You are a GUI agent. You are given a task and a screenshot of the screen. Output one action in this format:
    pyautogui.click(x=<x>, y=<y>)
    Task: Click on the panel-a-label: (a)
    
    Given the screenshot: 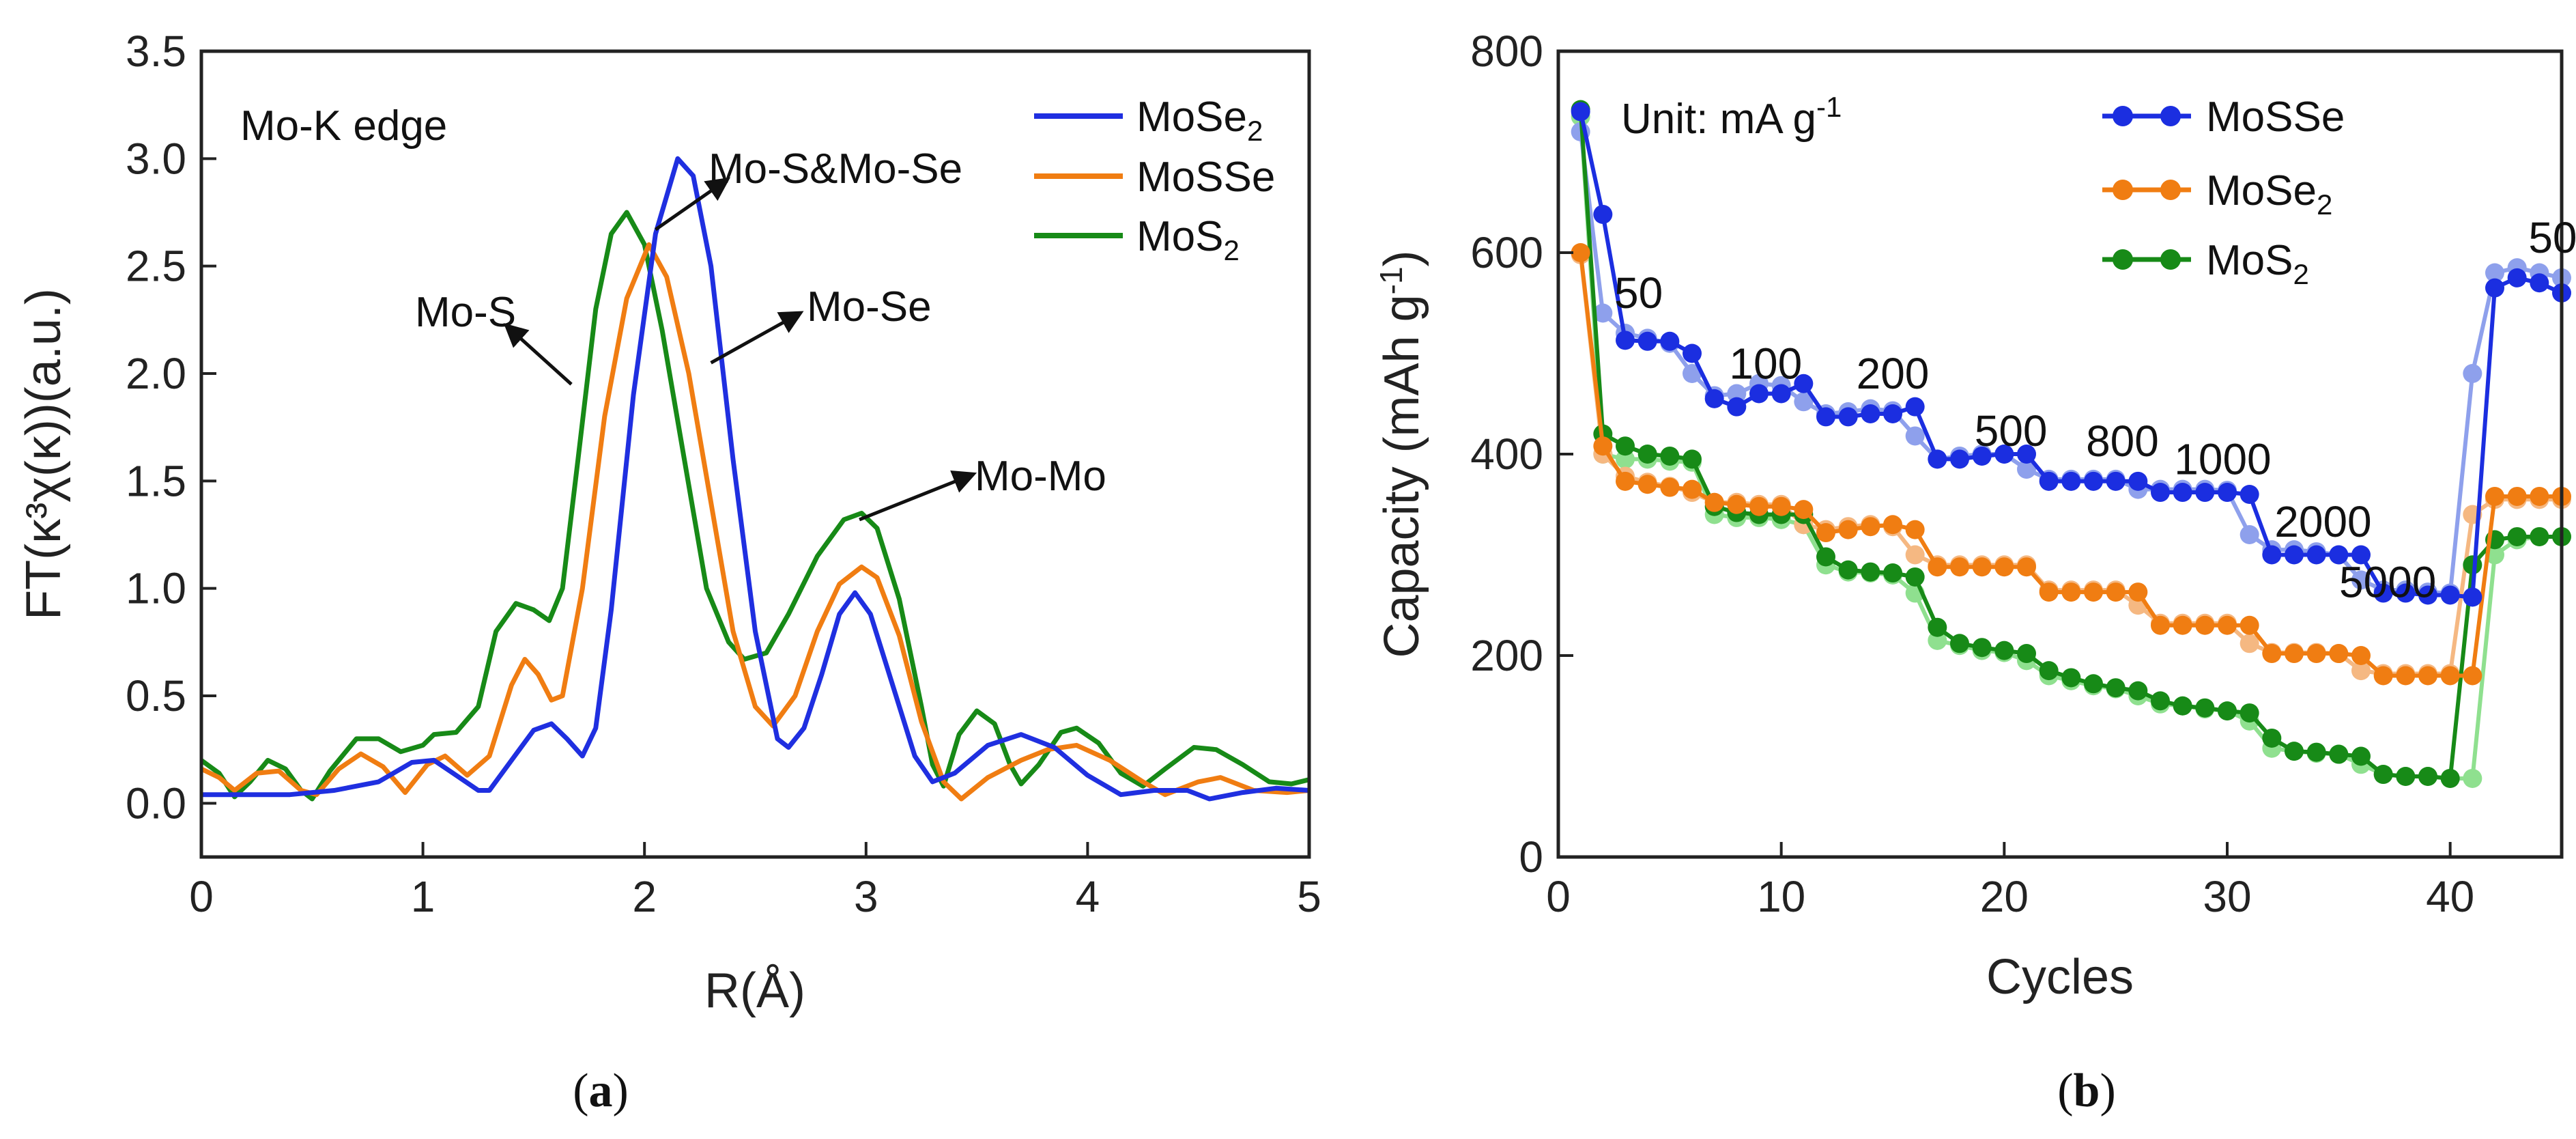 What is the action you would take?
    pyautogui.click(x=601, y=1091)
    